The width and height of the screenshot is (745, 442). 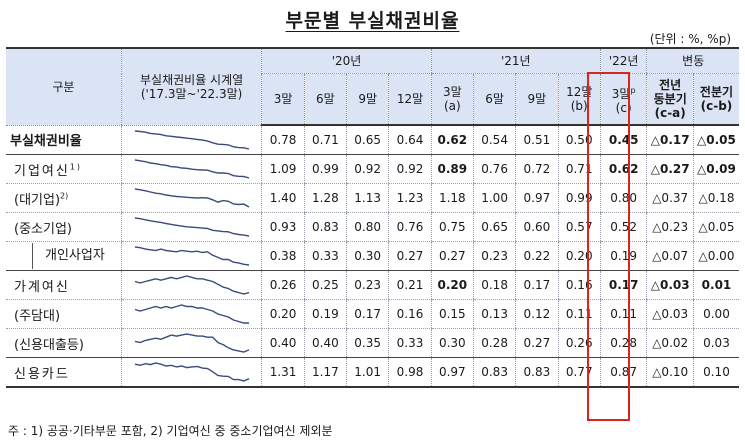 What do you see at coordinates (283, 99) in the screenshot?
I see `header-20-q1: 3말` at bounding box center [283, 99].